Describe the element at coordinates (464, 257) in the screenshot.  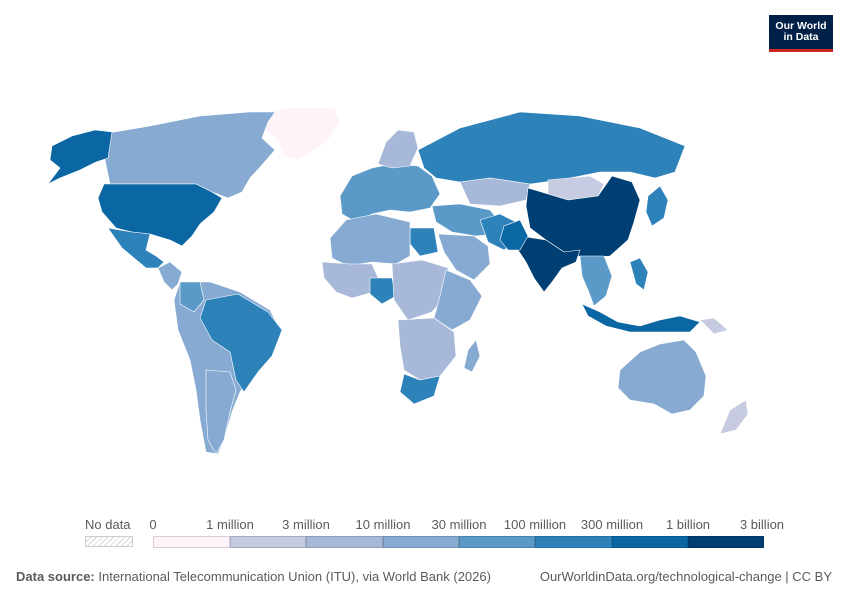
I see `region-saudi-arabia` at that location.